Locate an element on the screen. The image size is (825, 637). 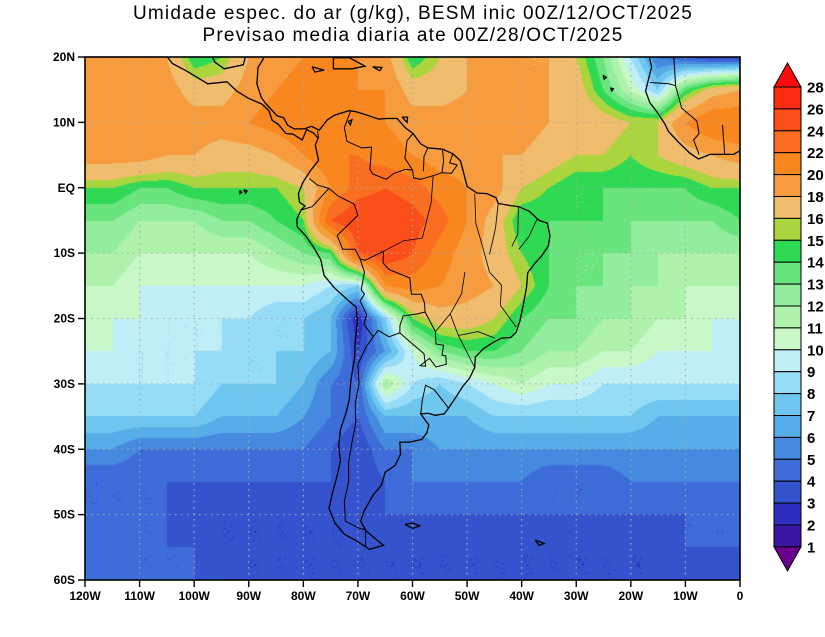
lon-axis-label: 90W is located at coordinates (248, 596).